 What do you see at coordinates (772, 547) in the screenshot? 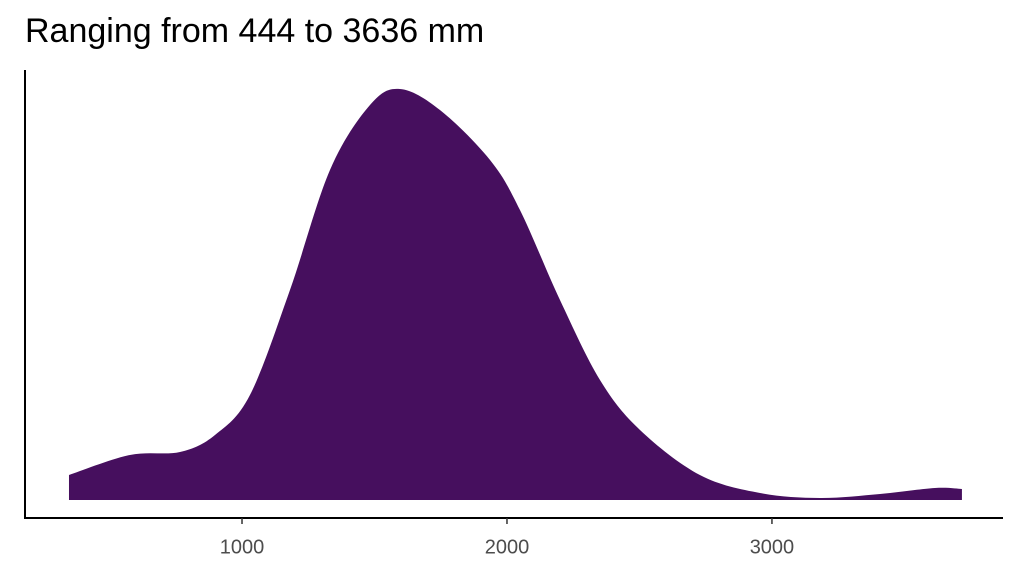
I see `x-tick-label: 3000` at bounding box center [772, 547].